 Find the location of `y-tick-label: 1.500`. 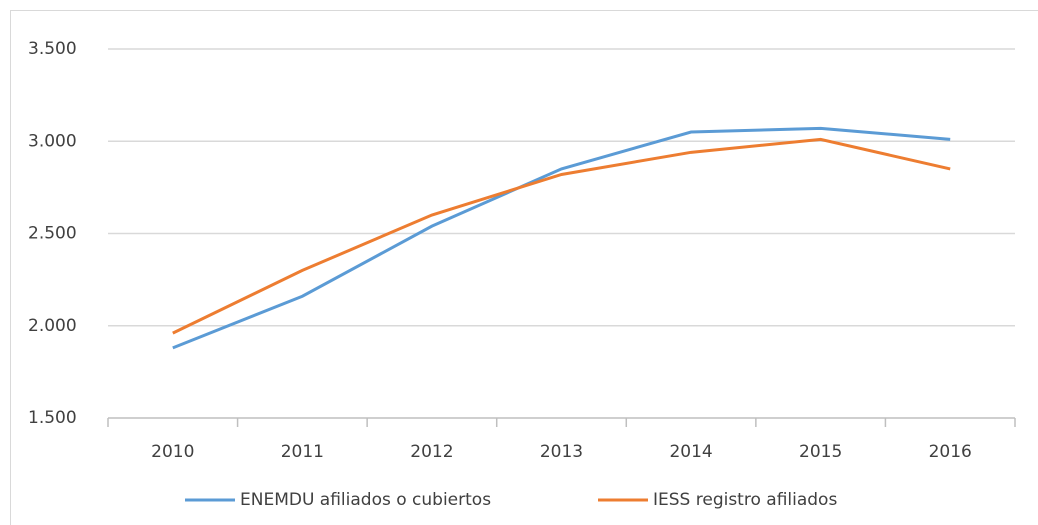

y-tick-label: 1.500 is located at coordinates (52, 418).